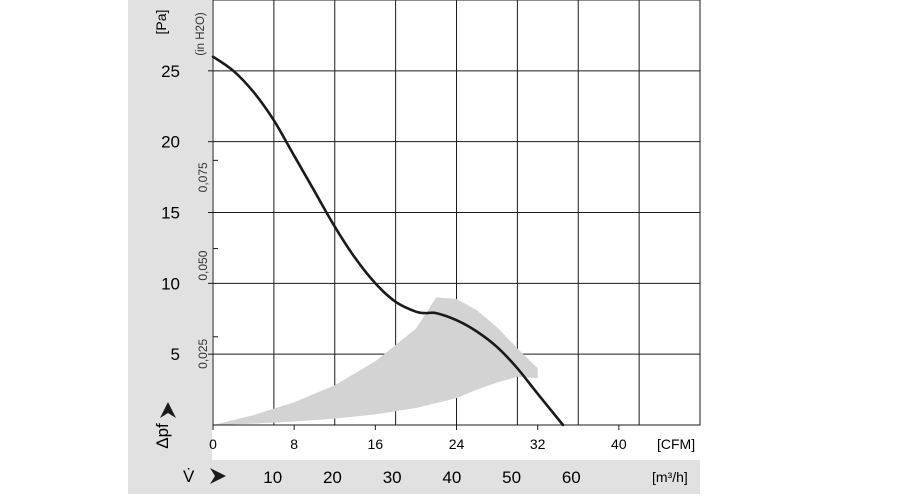  What do you see at coordinates (170, 283) in the screenshot?
I see `y-pa-tick-label: 10` at bounding box center [170, 283].